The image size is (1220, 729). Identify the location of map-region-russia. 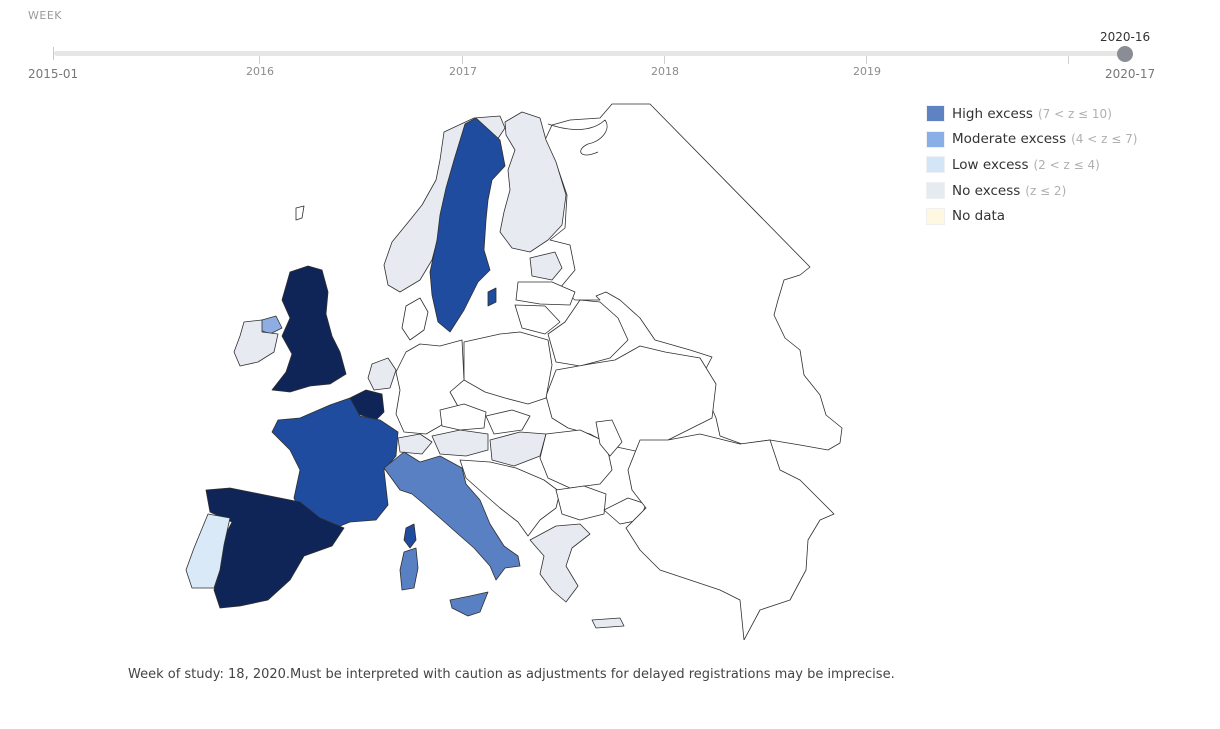
(693, 277).